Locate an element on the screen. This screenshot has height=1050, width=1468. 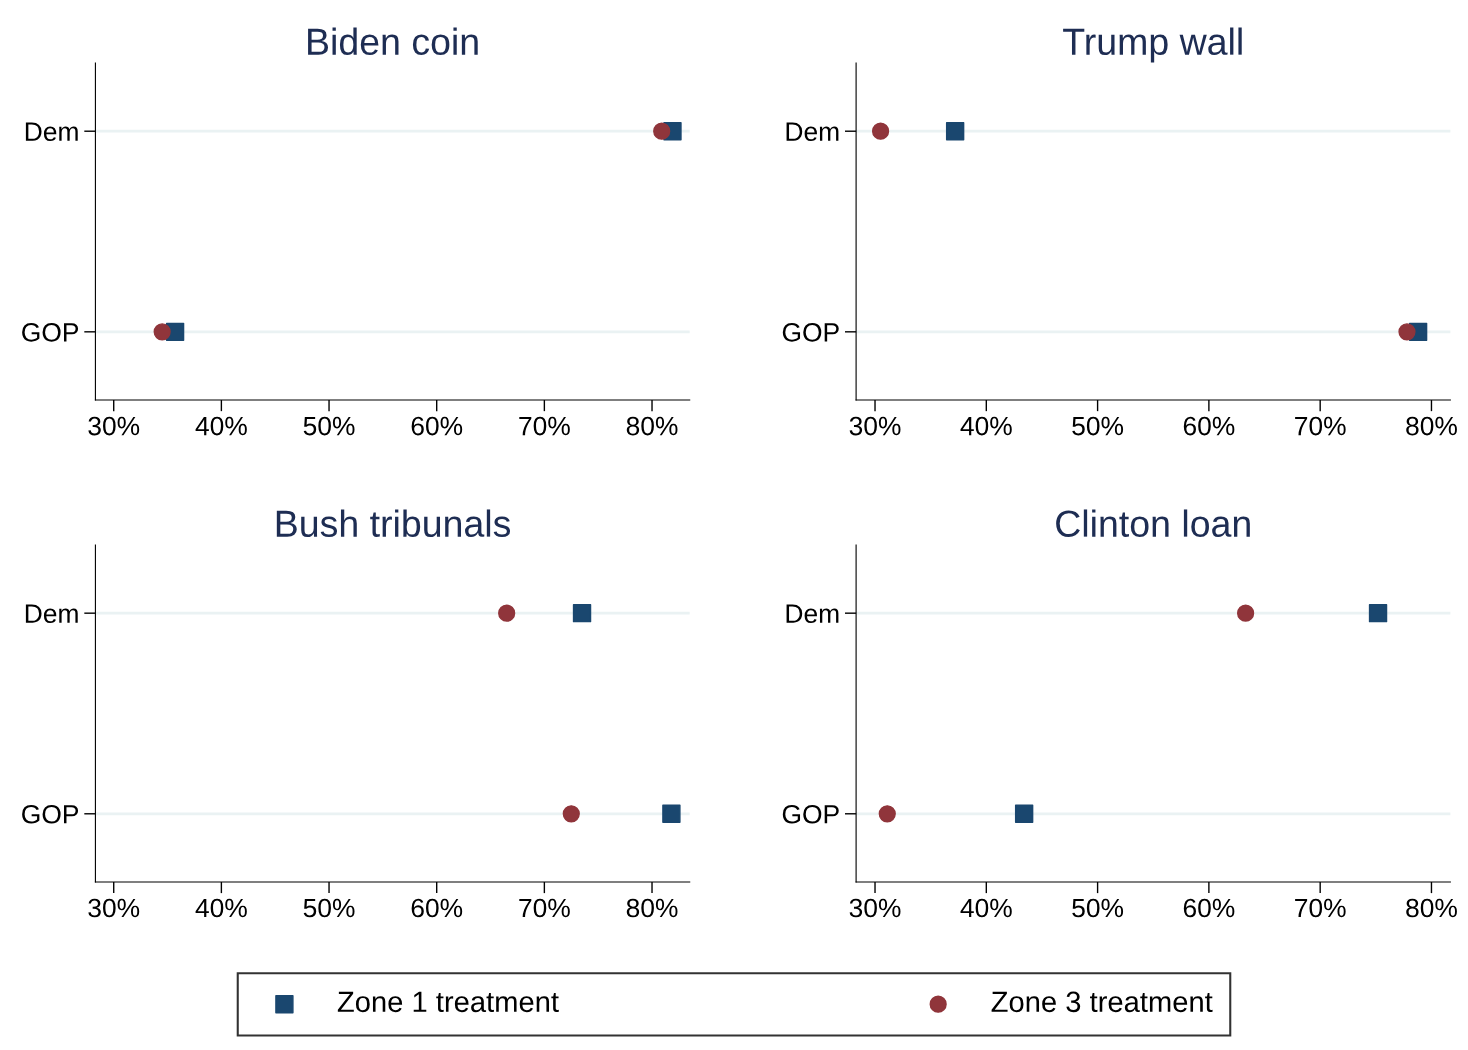
legend-label: Zone 1 treatment is located at coordinates (448, 1002).